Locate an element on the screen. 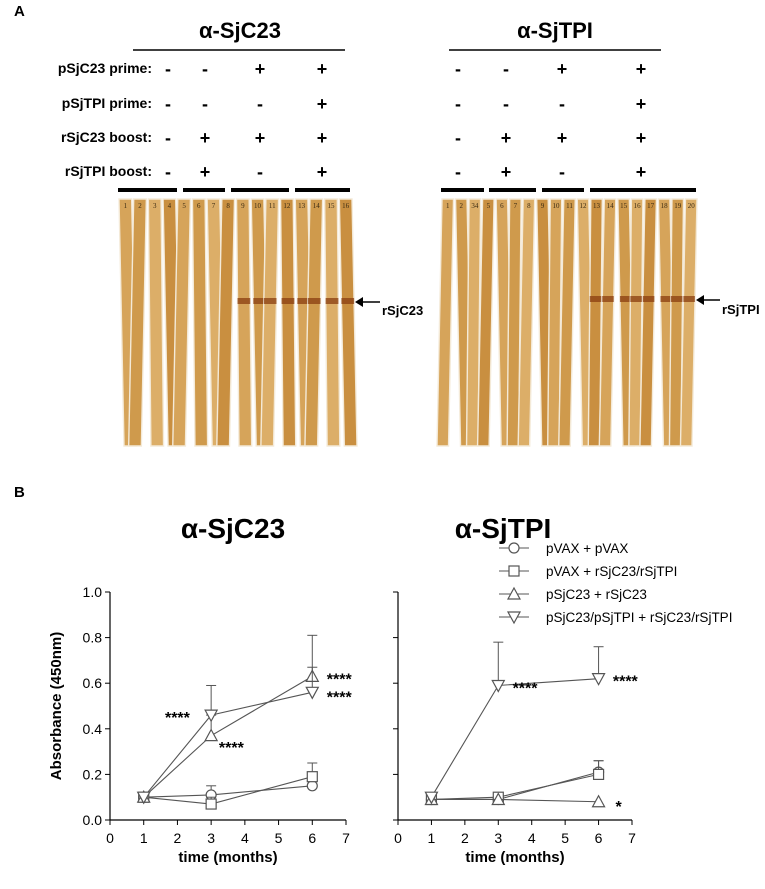 Image resolution: width=765 pixels, height=889 pixels. row-label-2: pSjTPI prime: is located at coordinates (107, 103).